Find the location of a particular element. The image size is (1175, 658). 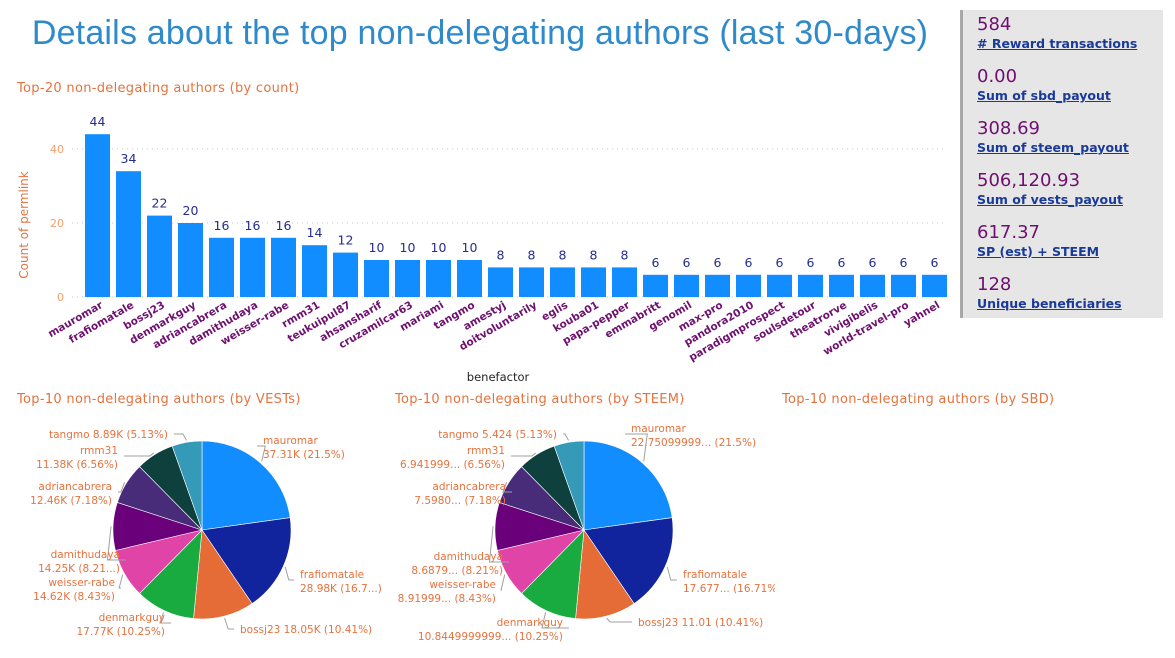

bar-tangmo is located at coordinates (469, 278).